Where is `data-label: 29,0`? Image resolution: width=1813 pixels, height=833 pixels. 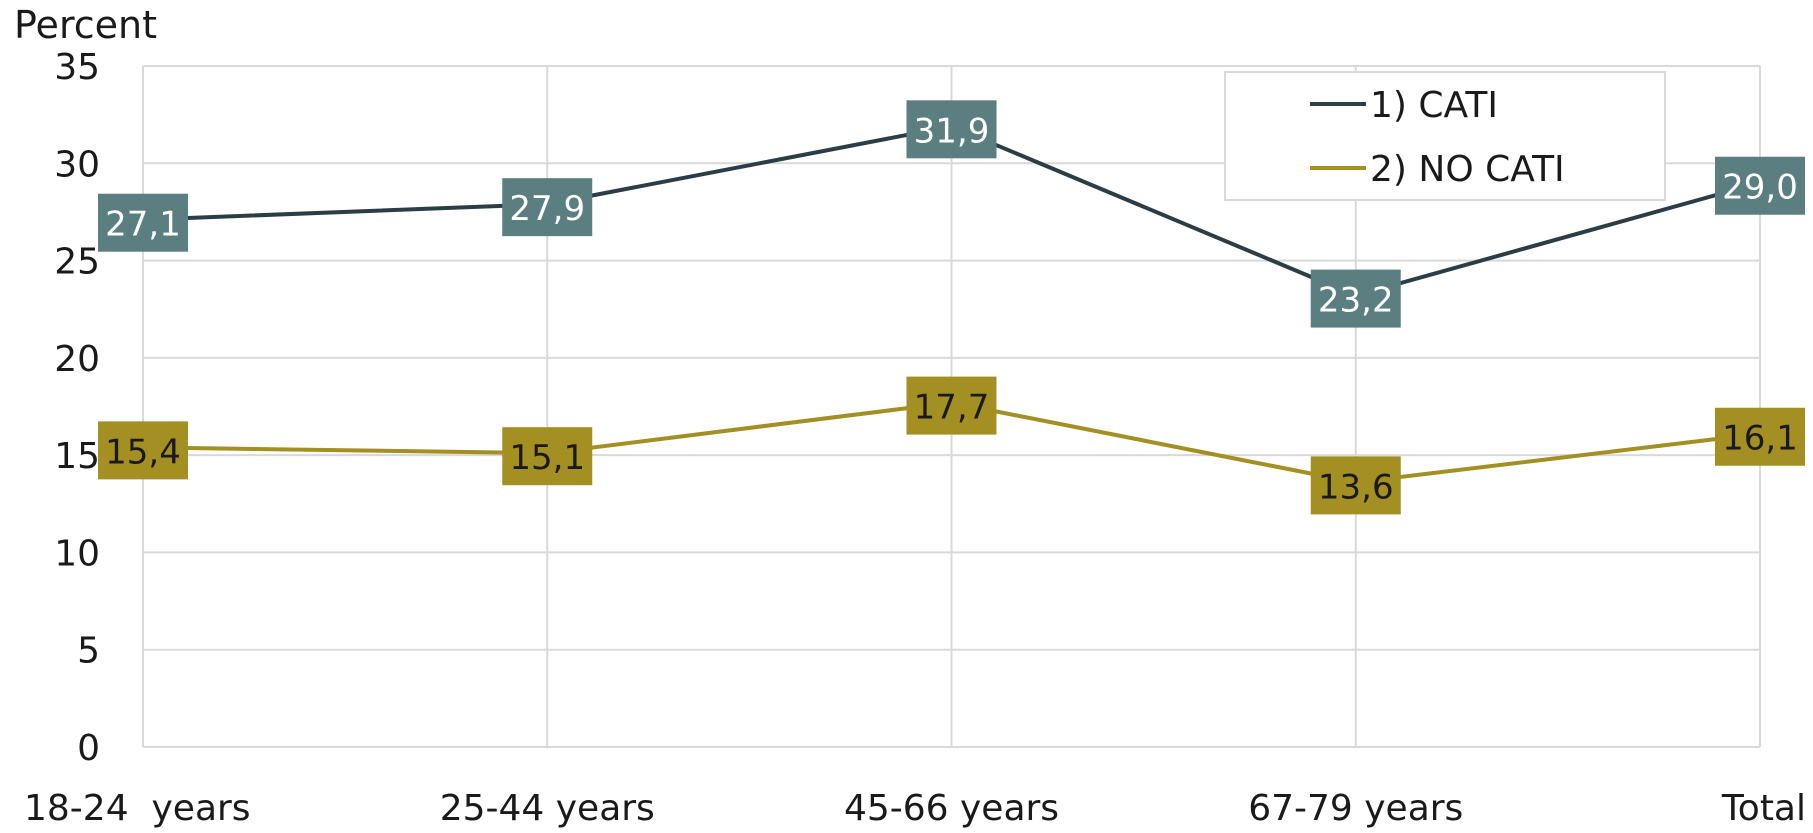
data-label: 29,0 is located at coordinates (1760, 188).